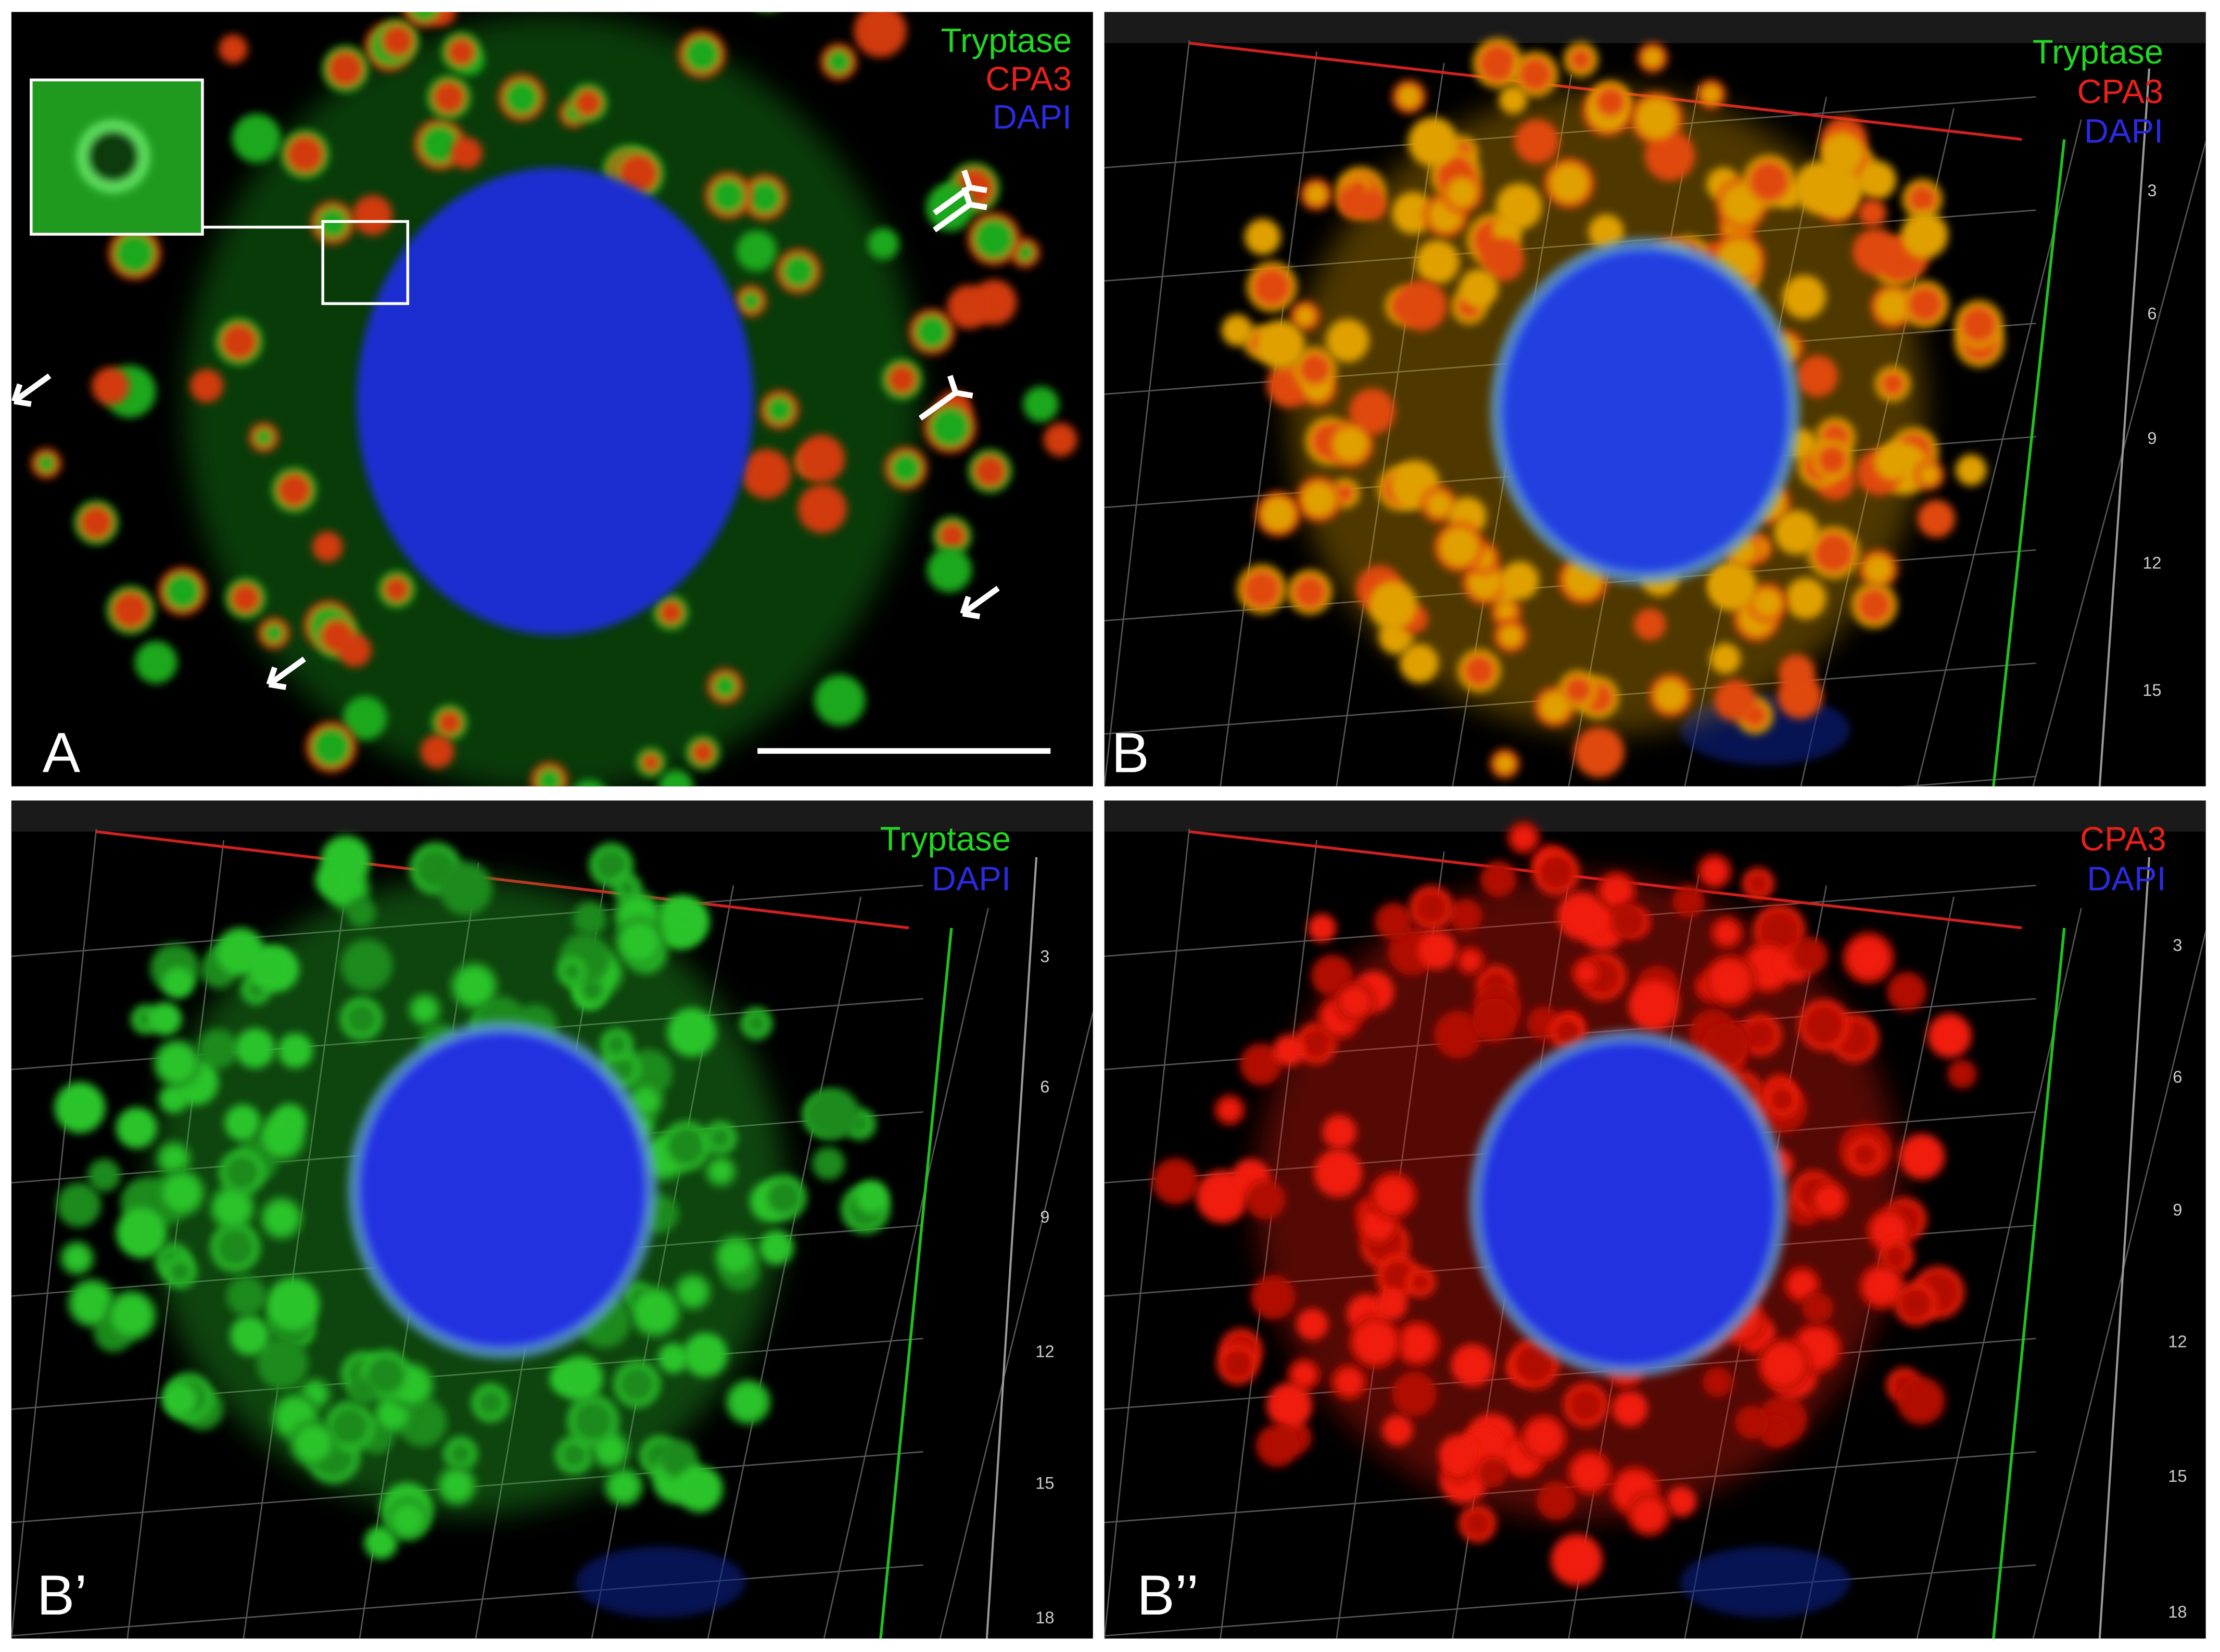 This screenshot has height=1652, width=2220. What do you see at coordinates (2126, 878) in the screenshot?
I see `legend-entry: DAPI` at bounding box center [2126, 878].